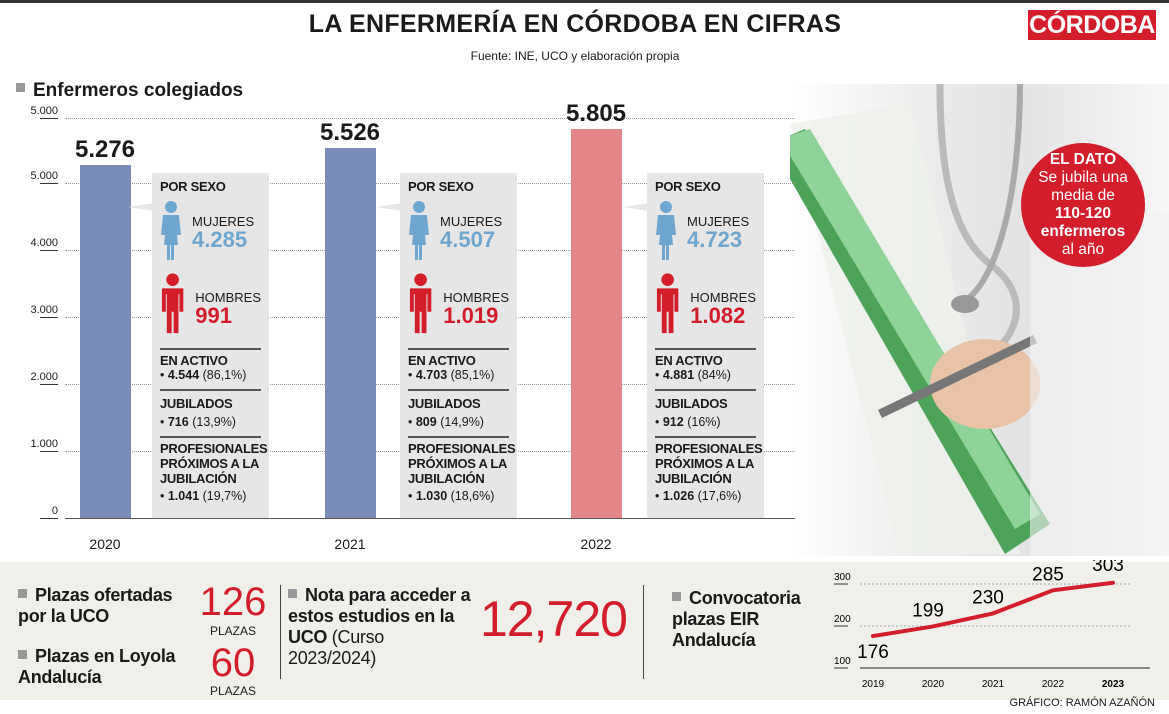  Describe the element at coordinates (44, 377) in the screenshot. I see `y-tick-label: 2.000` at that location.